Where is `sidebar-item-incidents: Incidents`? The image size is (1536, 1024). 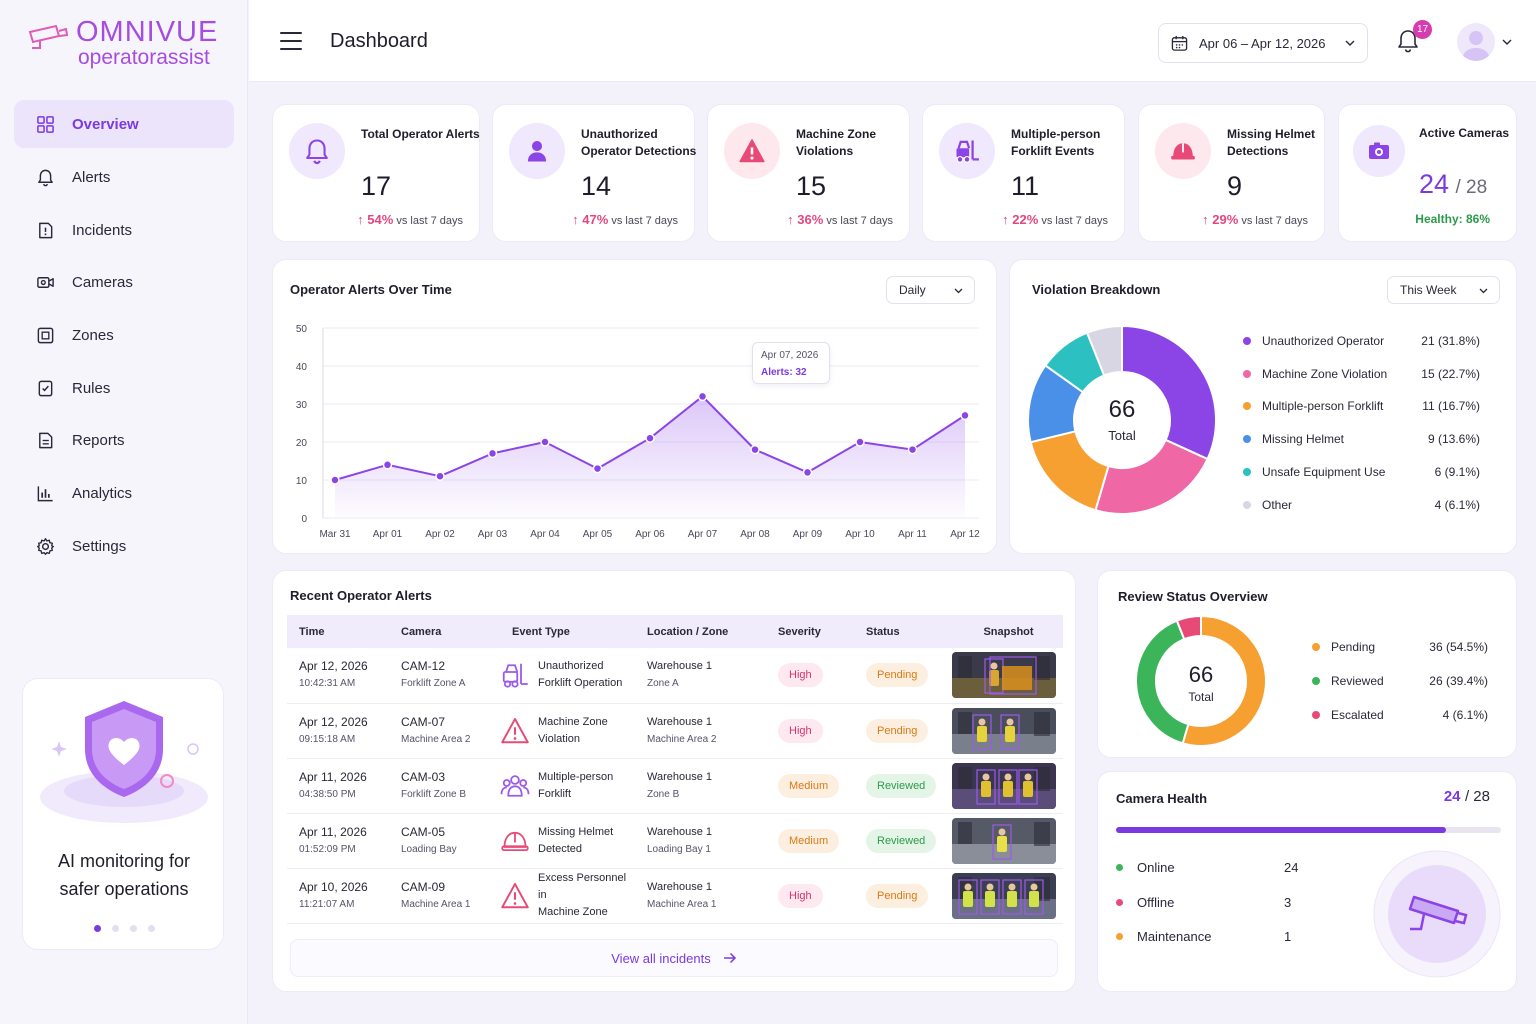 sidebar-item-incidents: Incidents is located at coordinates (124, 230).